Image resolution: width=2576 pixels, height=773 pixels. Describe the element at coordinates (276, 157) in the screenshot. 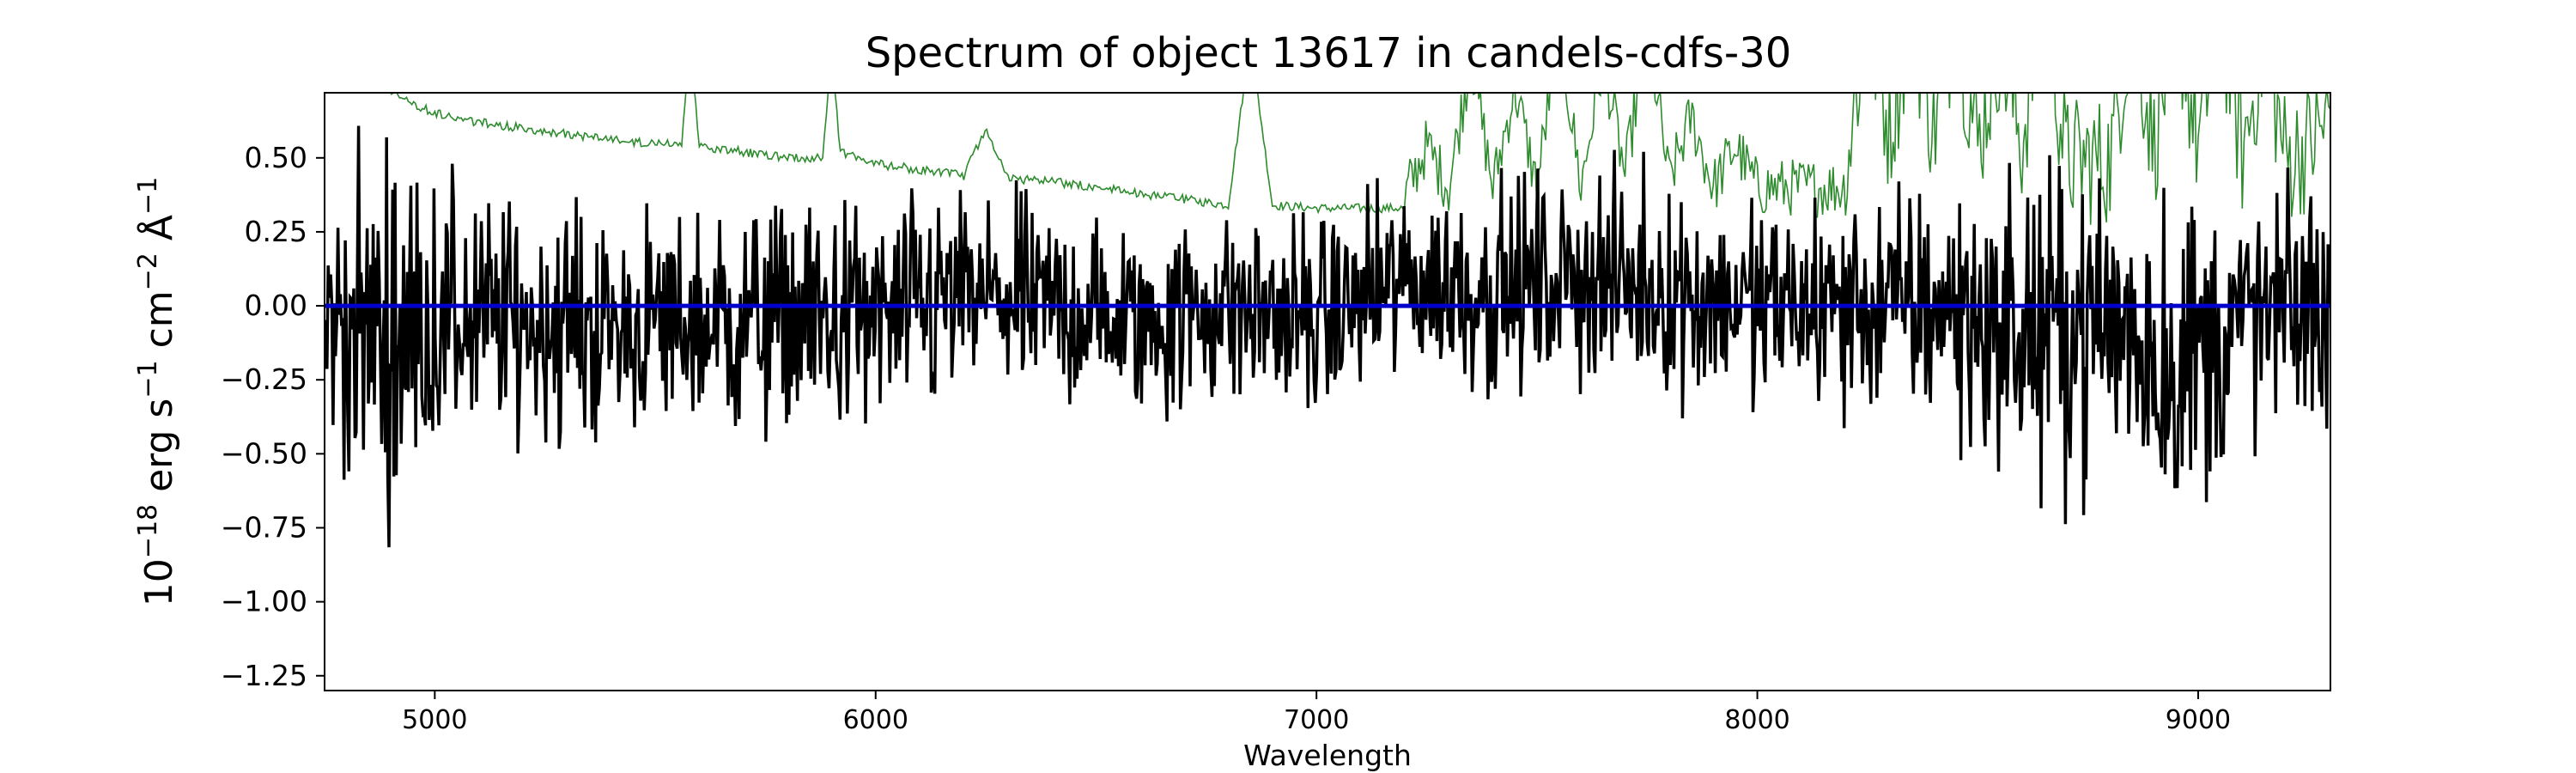

I see `y-tick-label: 0.50` at that location.